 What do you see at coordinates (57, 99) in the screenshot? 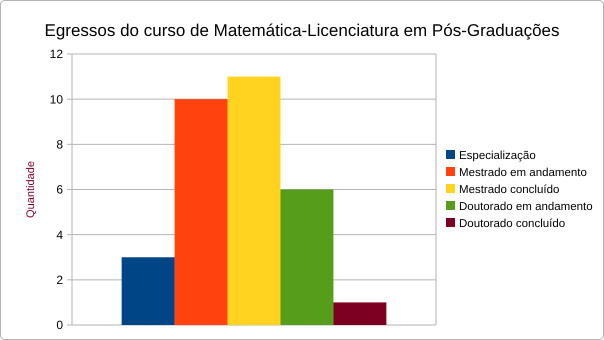
I see `y-tick-label: 10` at bounding box center [57, 99].